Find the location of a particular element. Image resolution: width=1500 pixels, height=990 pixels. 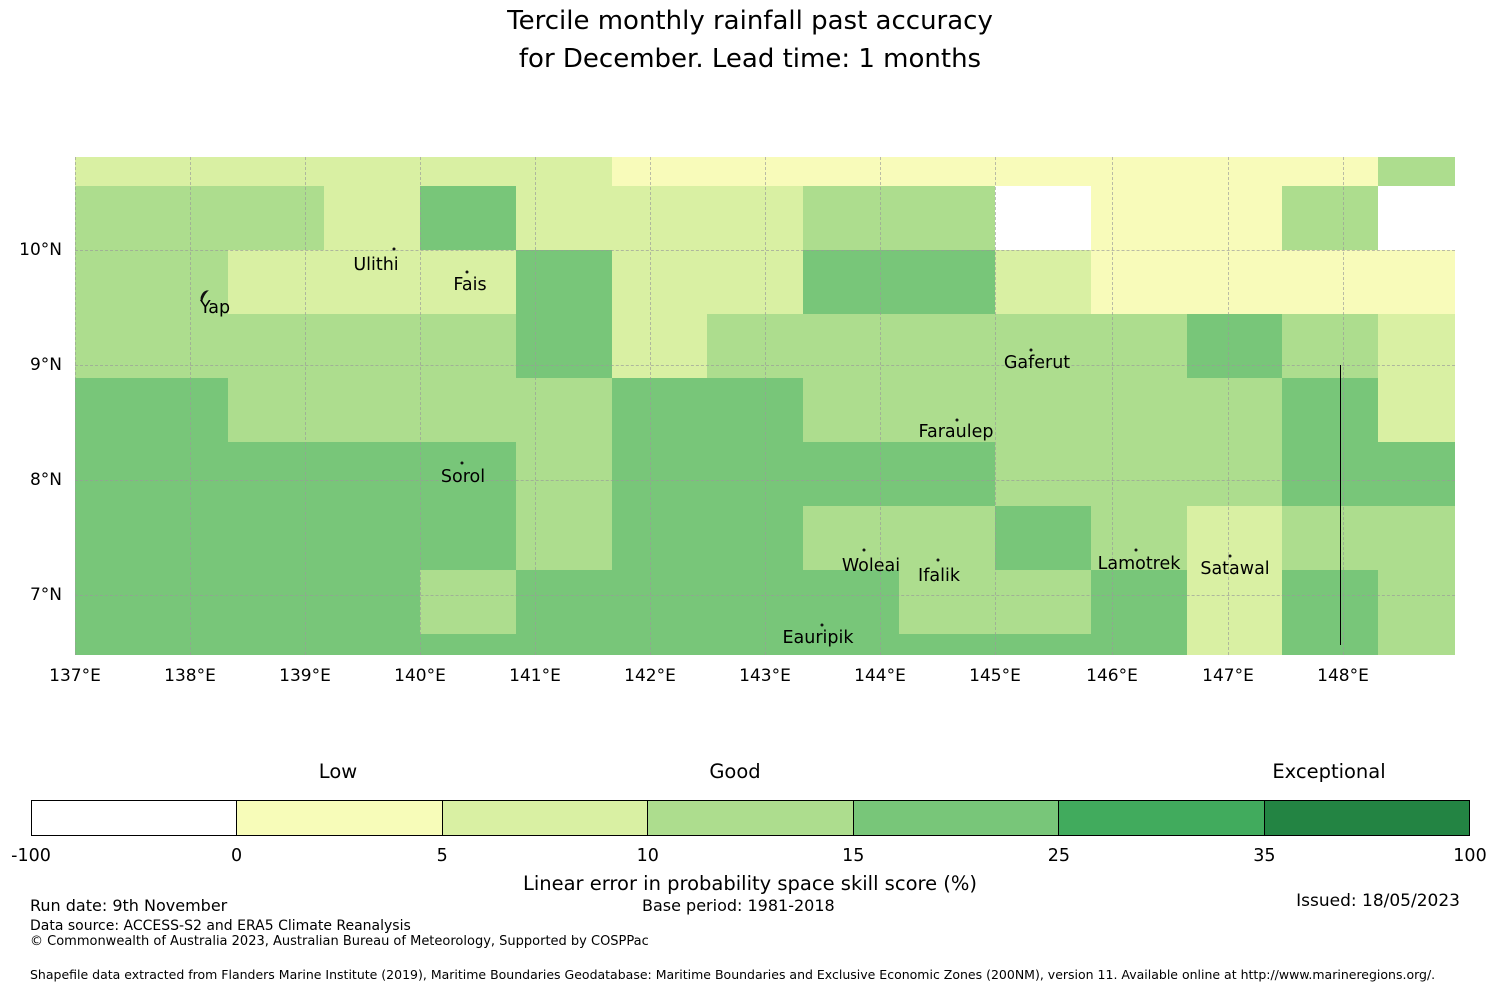

map-cell-r6c3 is located at coordinates (372, 538).